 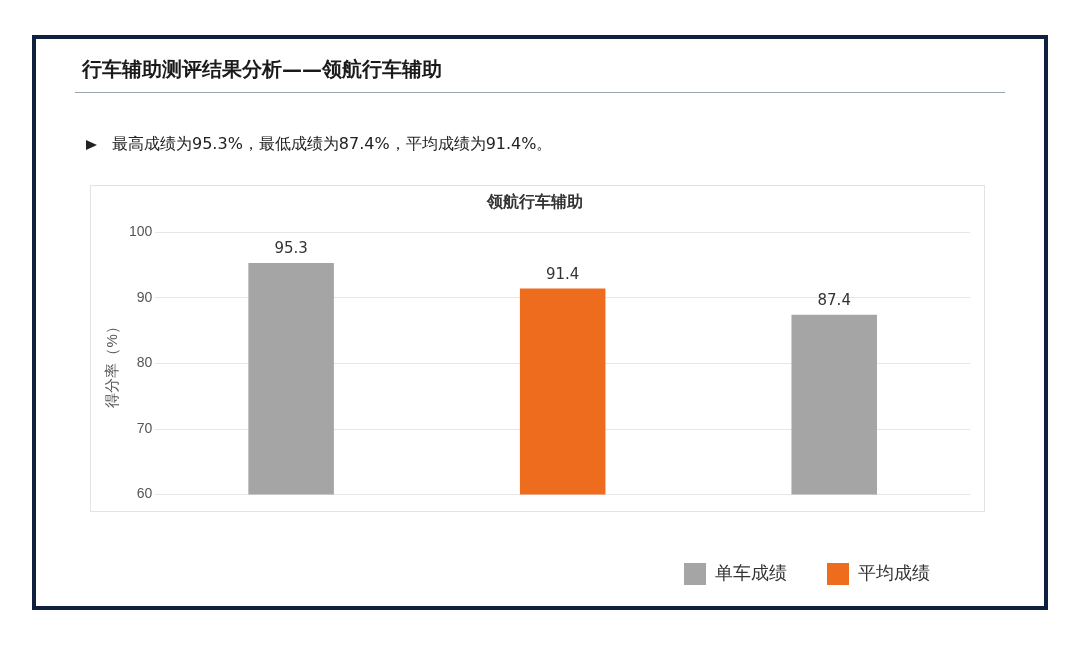 What do you see at coordinates (894, 572) in the screenshot?
I see `legend-label: 平均成绩` at bounding box center [894, 572].